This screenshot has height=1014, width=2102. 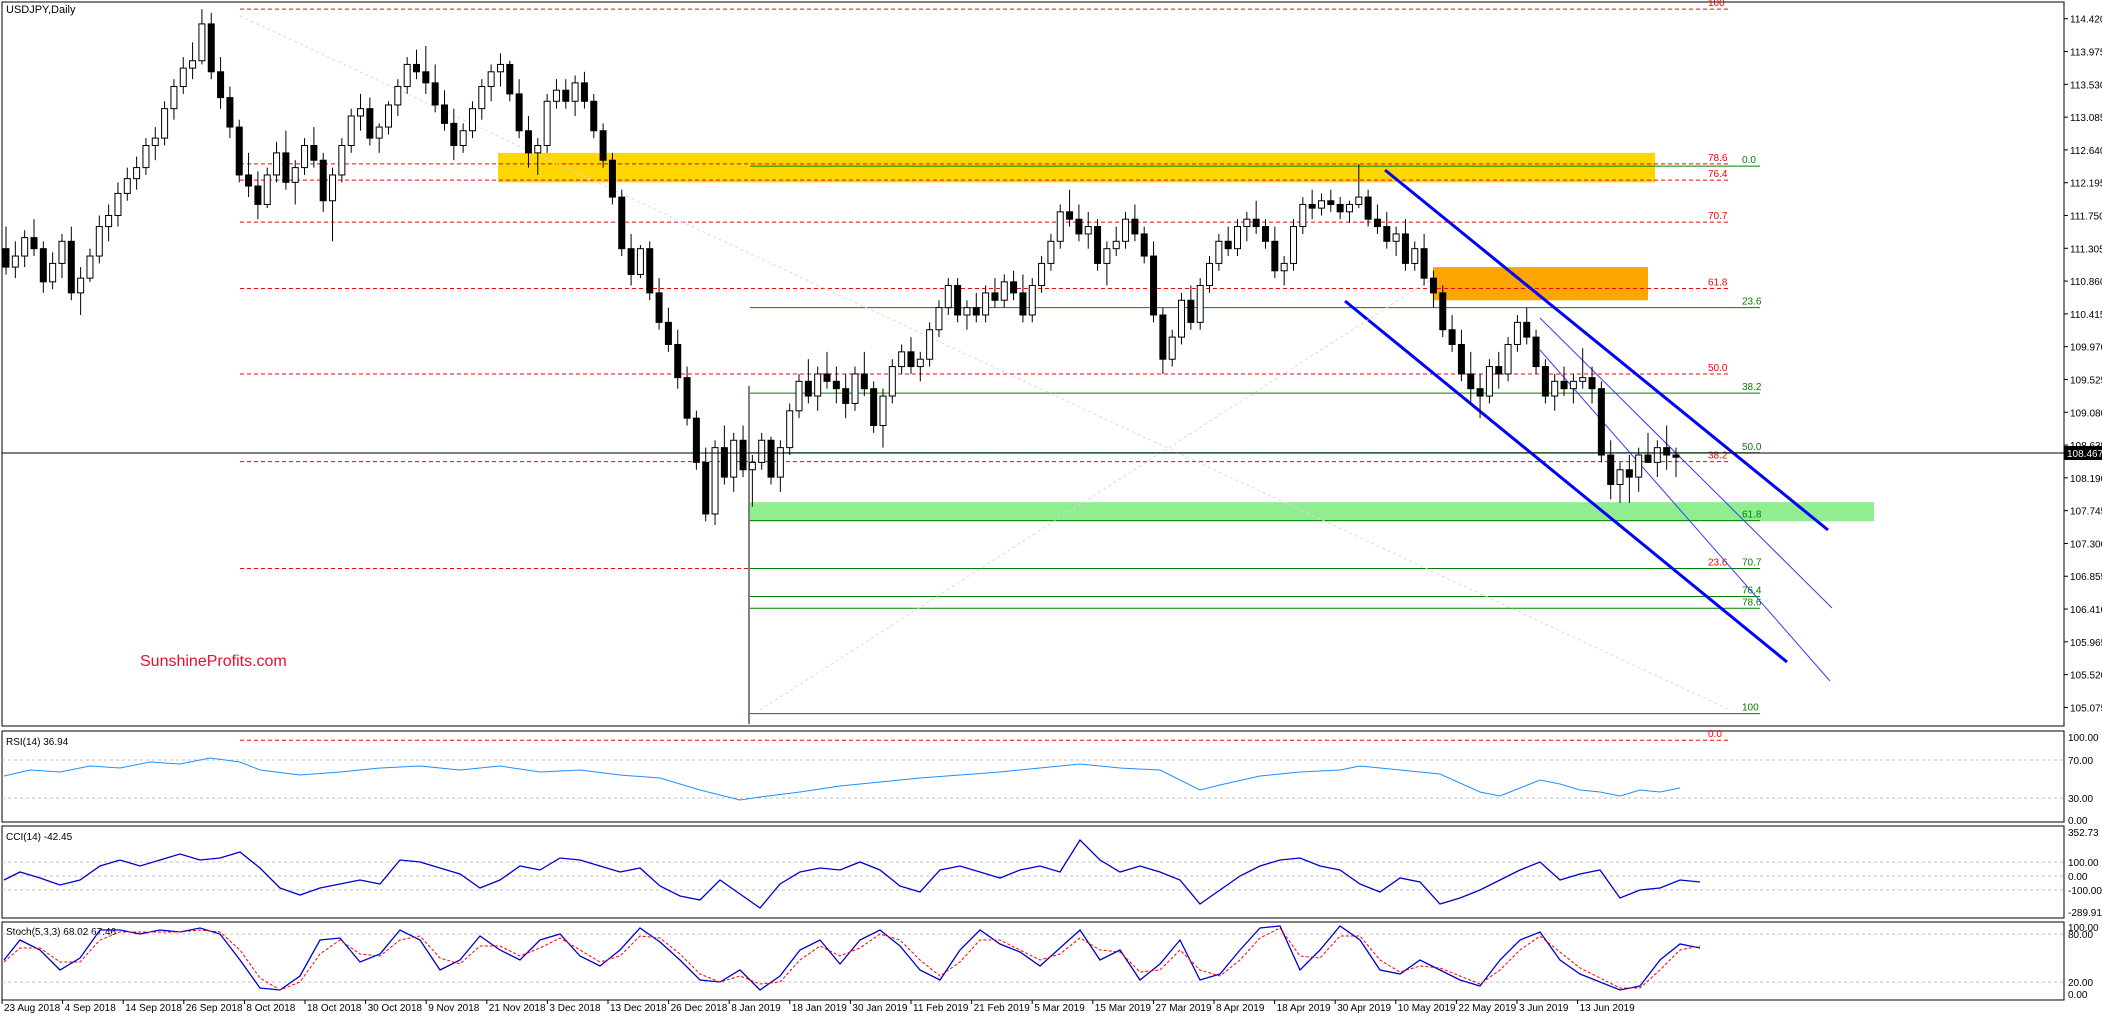 I want to click on price-tick-label: 109.080, so click(x=2086, y=413).